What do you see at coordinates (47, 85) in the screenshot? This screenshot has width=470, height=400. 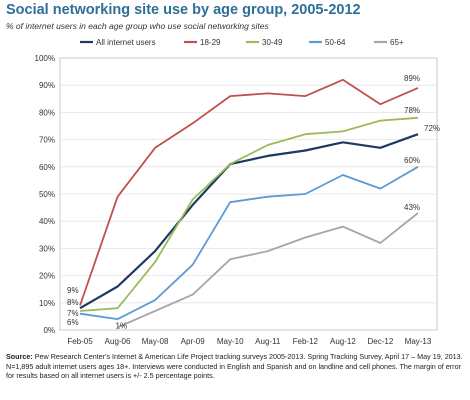 I see `y-tick-label: 90%` at bounding box center [47, 85].